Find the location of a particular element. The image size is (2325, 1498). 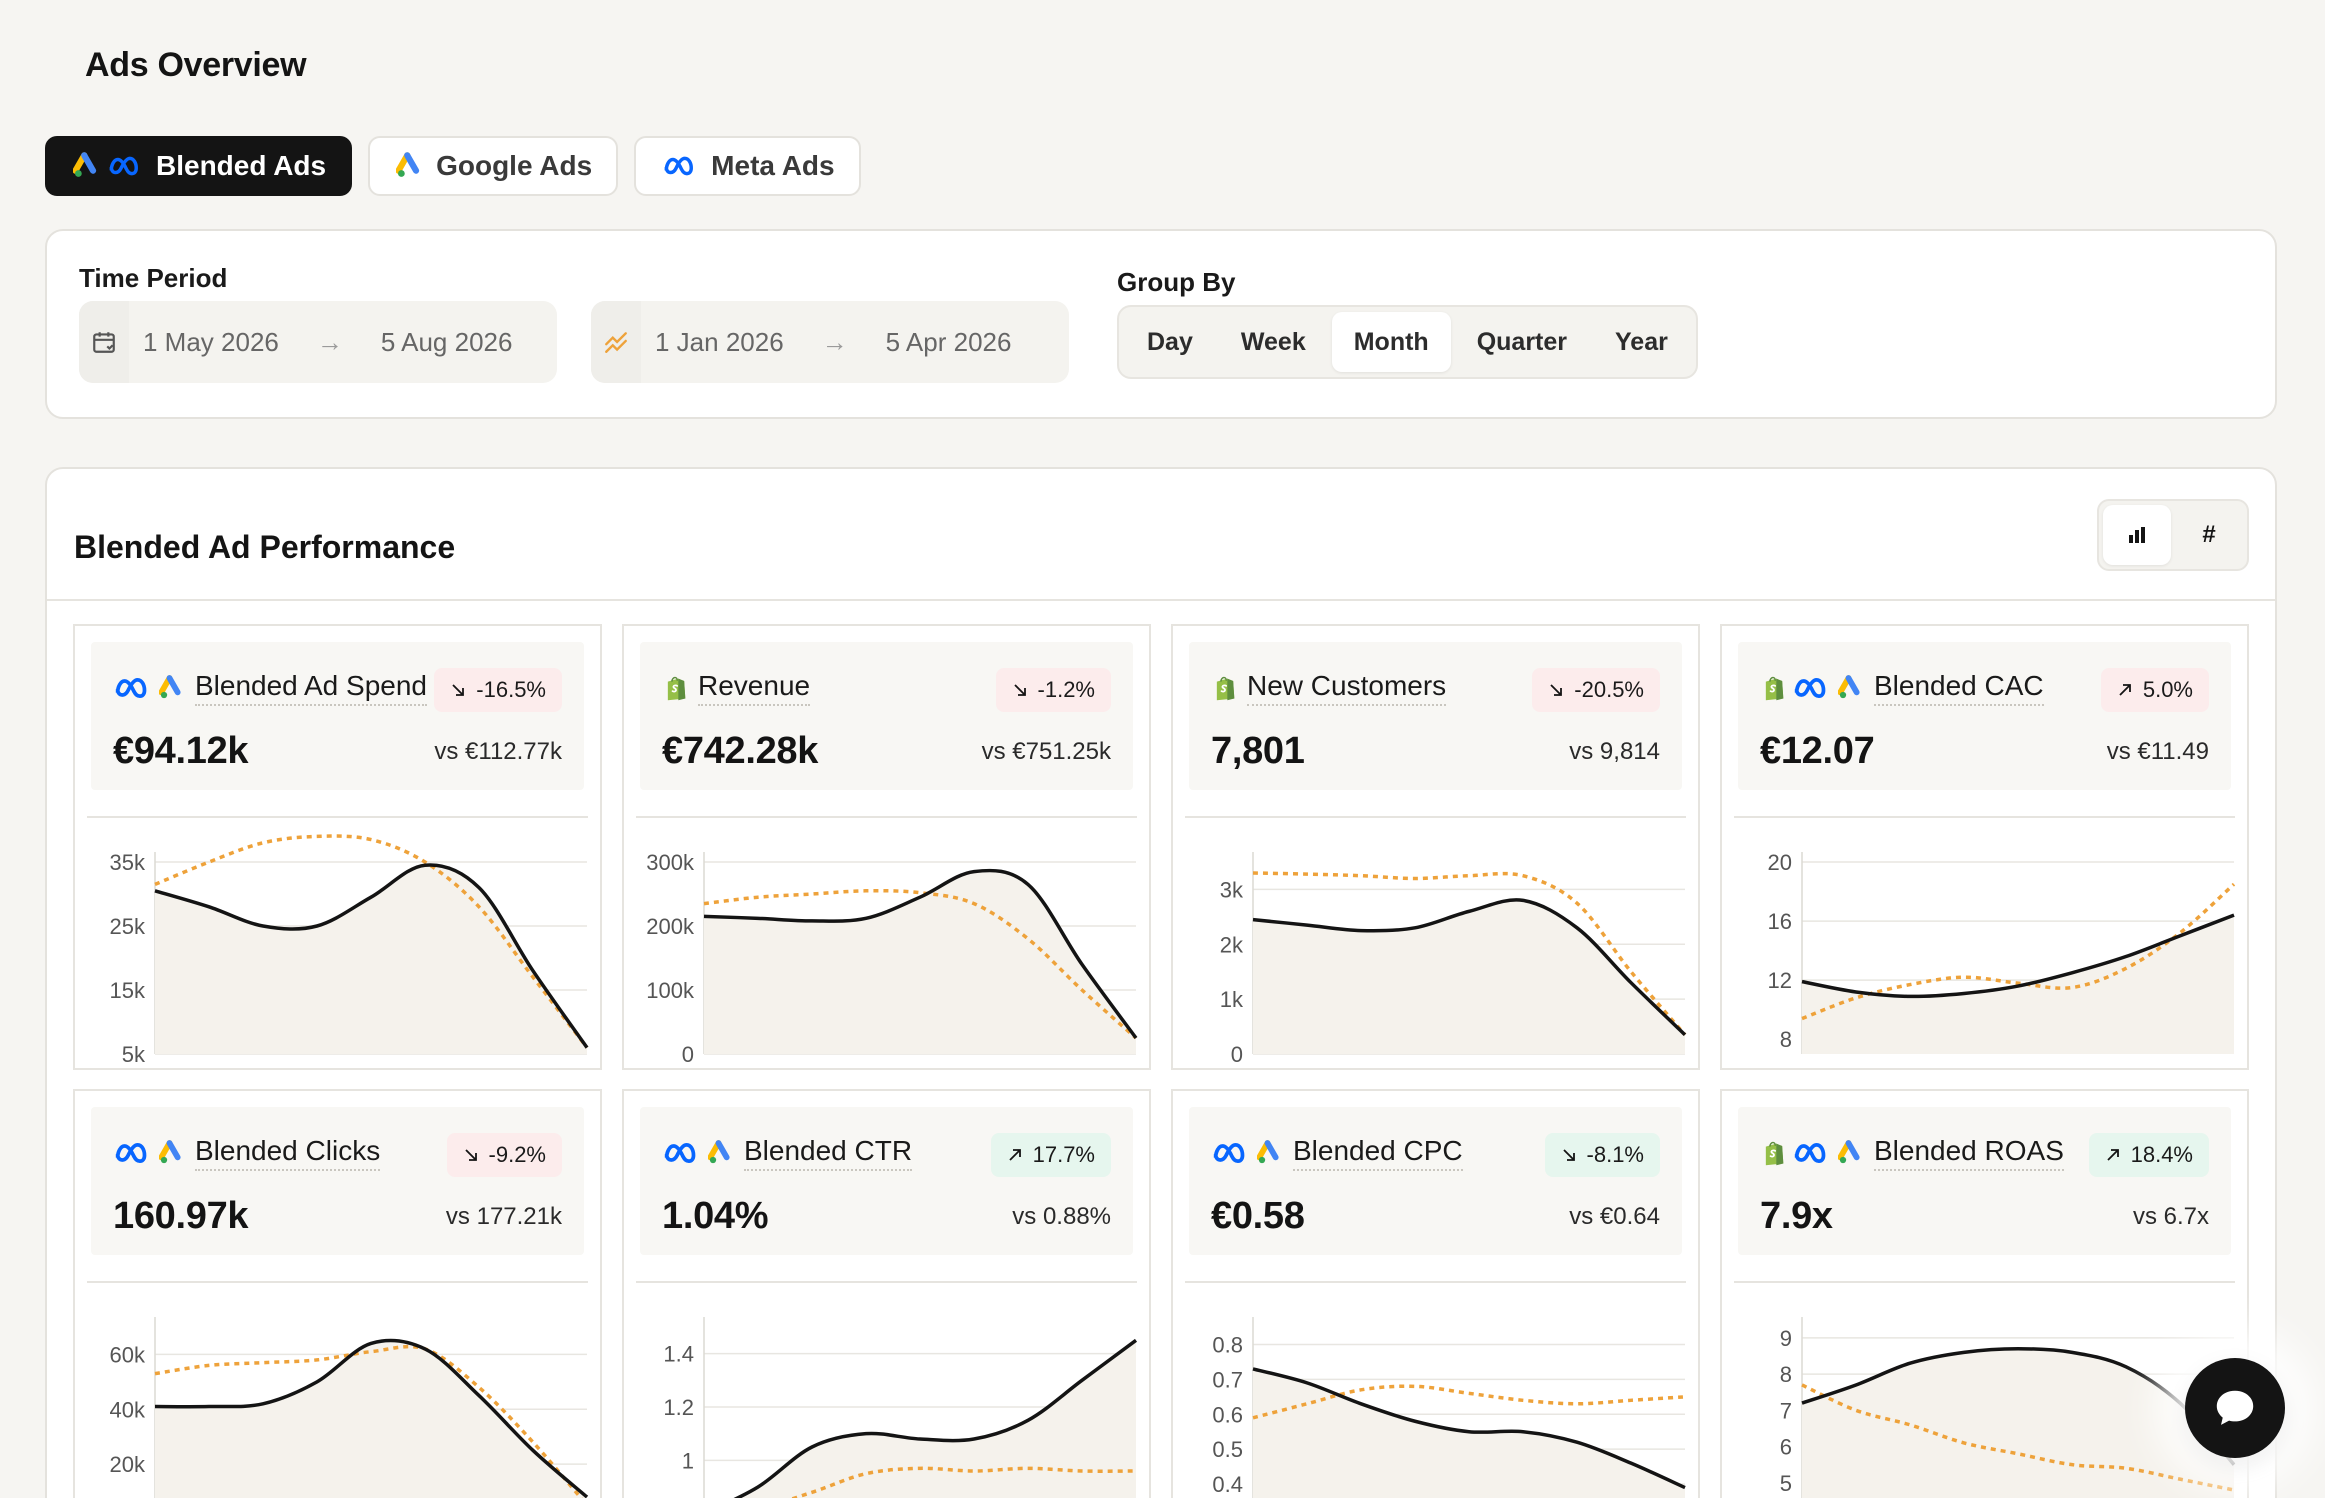

change-badge: -20.5% is located at coordinates (1596, 690).